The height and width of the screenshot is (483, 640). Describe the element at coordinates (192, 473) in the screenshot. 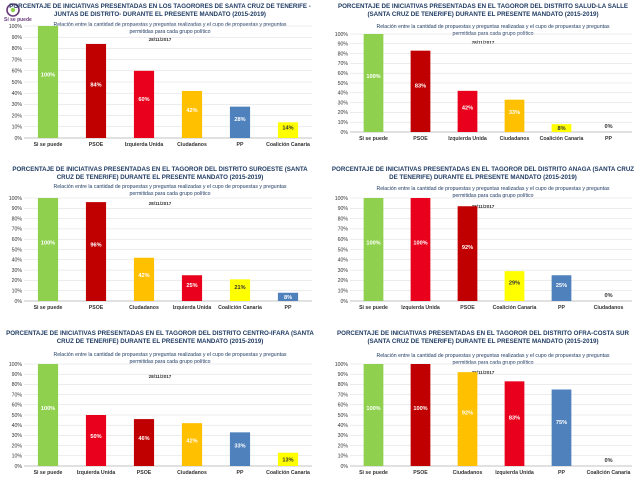

I see `x-category-label: Ciudadanos` at that location.